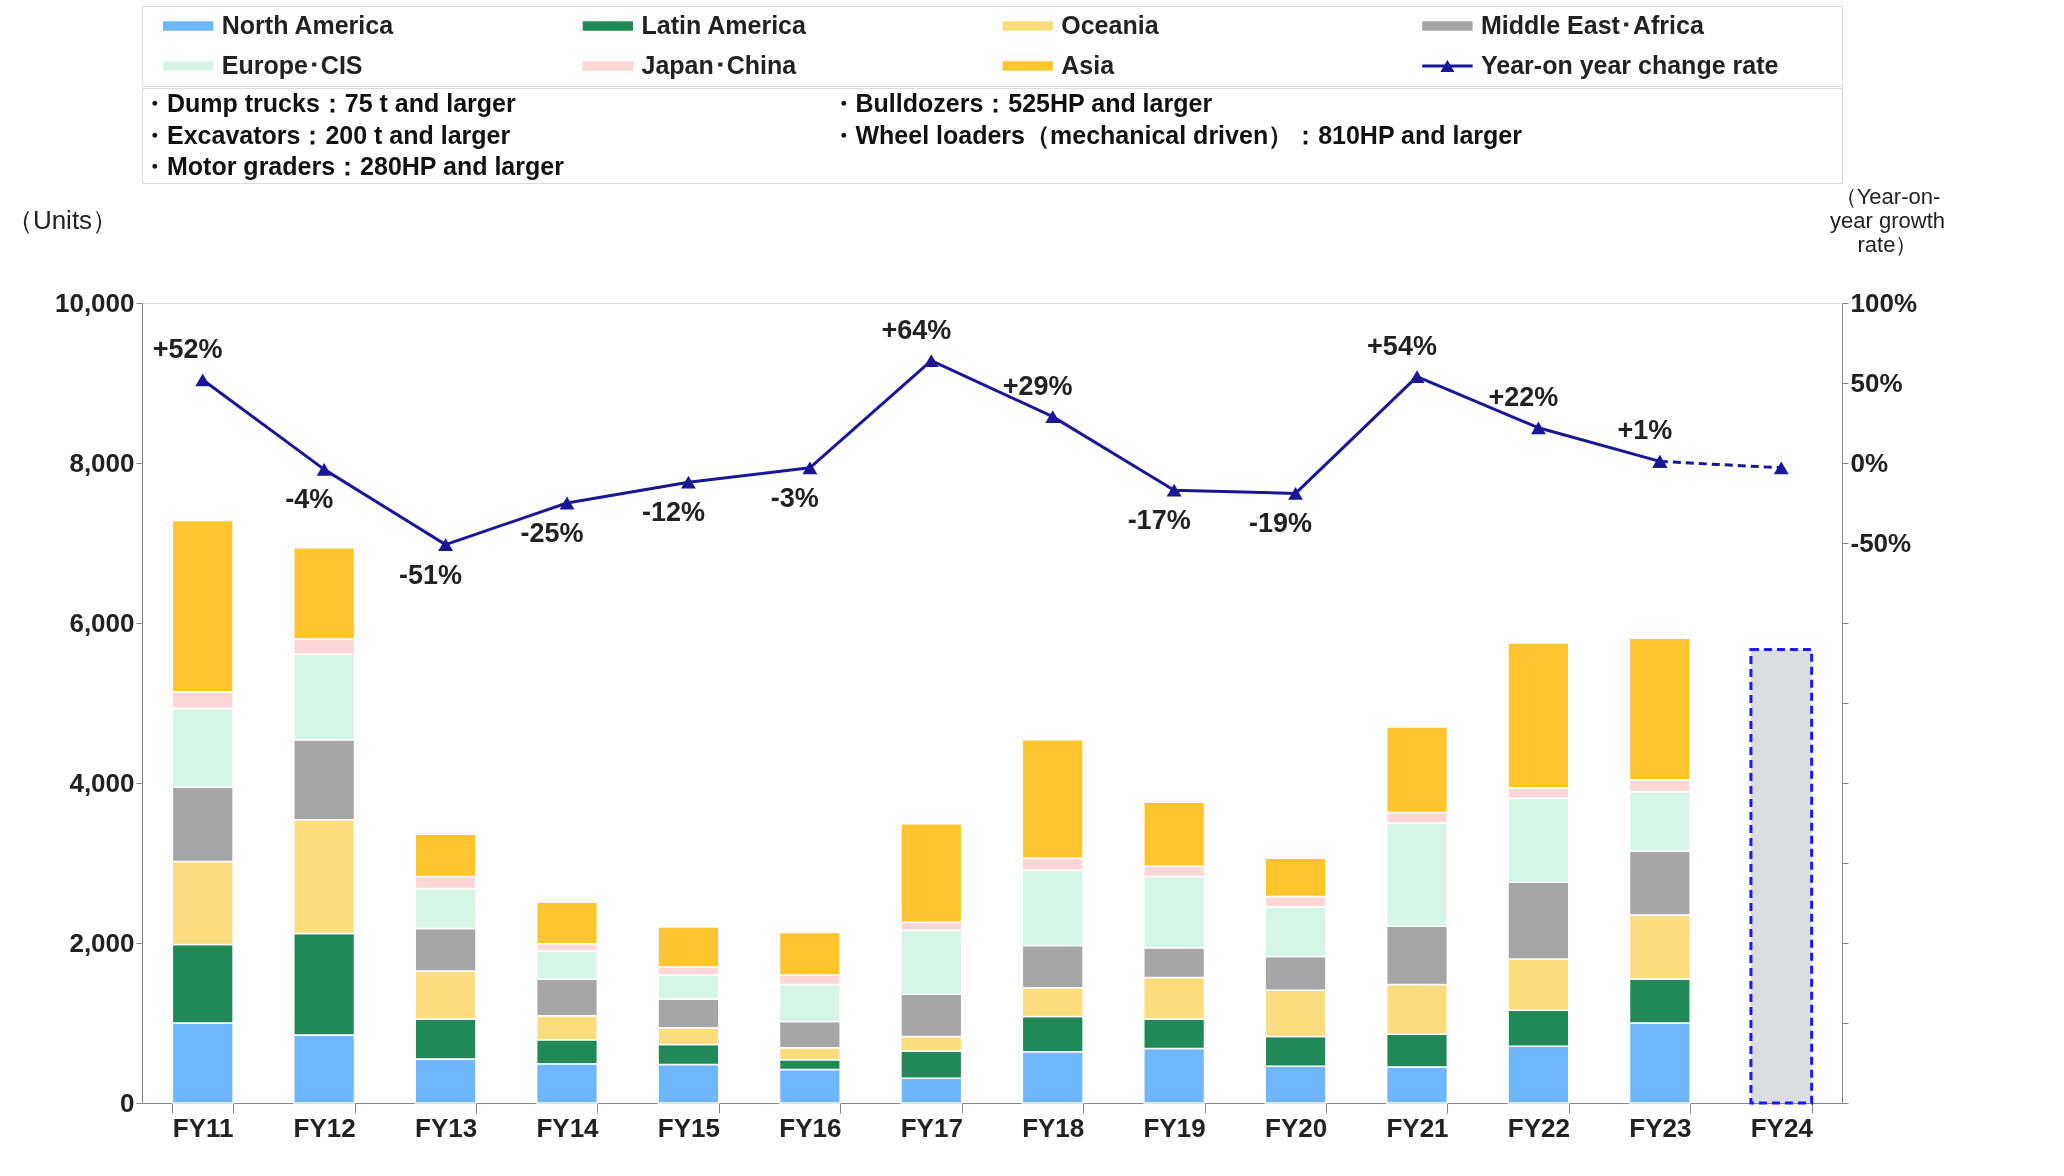  Describe the element at coordinates (102, 782) in the screenshot. I see `y-tick-label: 4,000` at that location.